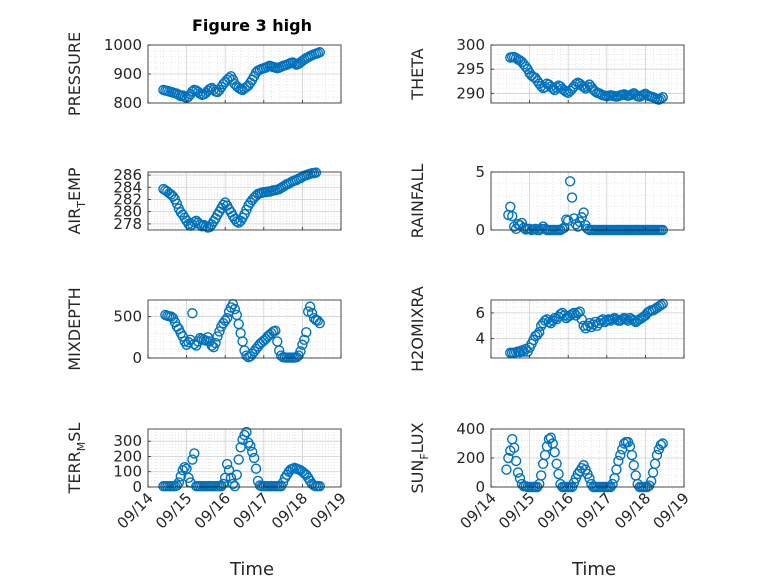 The height and width of the screenshot is (583, 778). What do you see at coordinates (123, 45) in the screenshot?
I see `y-tick-label: 1000` at bounding box center [123, 45].